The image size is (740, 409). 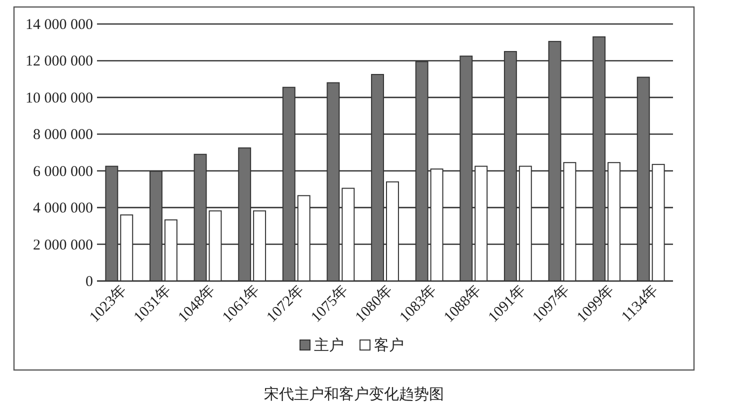 I want to click on legend-label: 主户, so click(x=329, y=345).